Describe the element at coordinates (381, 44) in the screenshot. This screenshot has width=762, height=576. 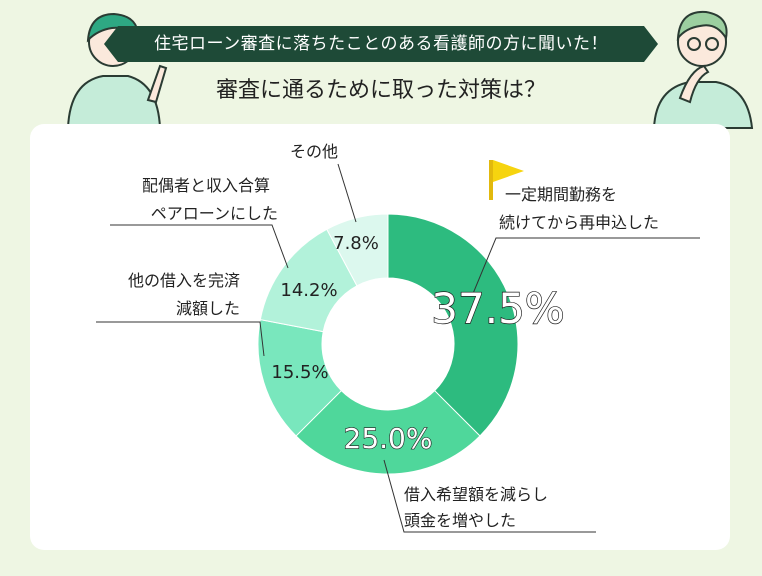
I see `survey-banner: 住宅ローン審査に落ちたことのある看護師の方に聞いた！` at that location.